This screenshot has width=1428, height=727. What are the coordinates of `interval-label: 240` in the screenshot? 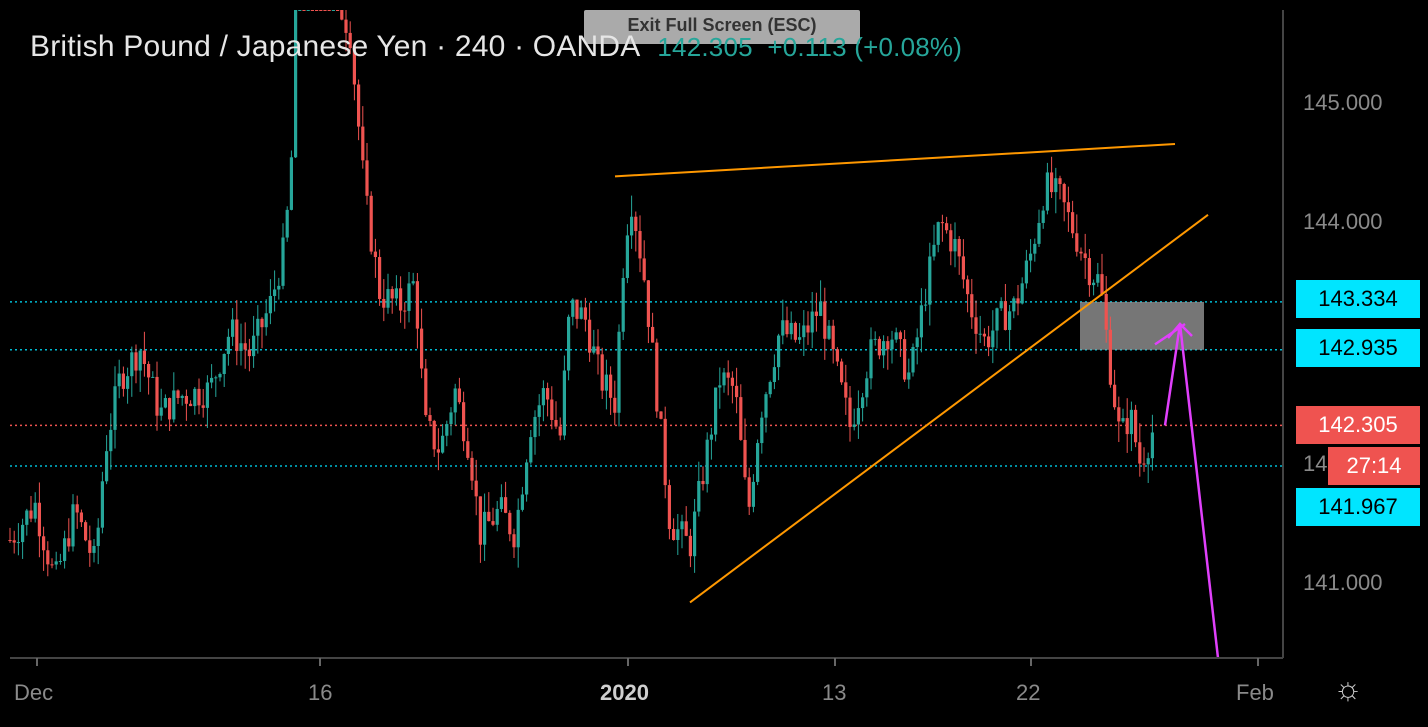 It's located at (480, 46).